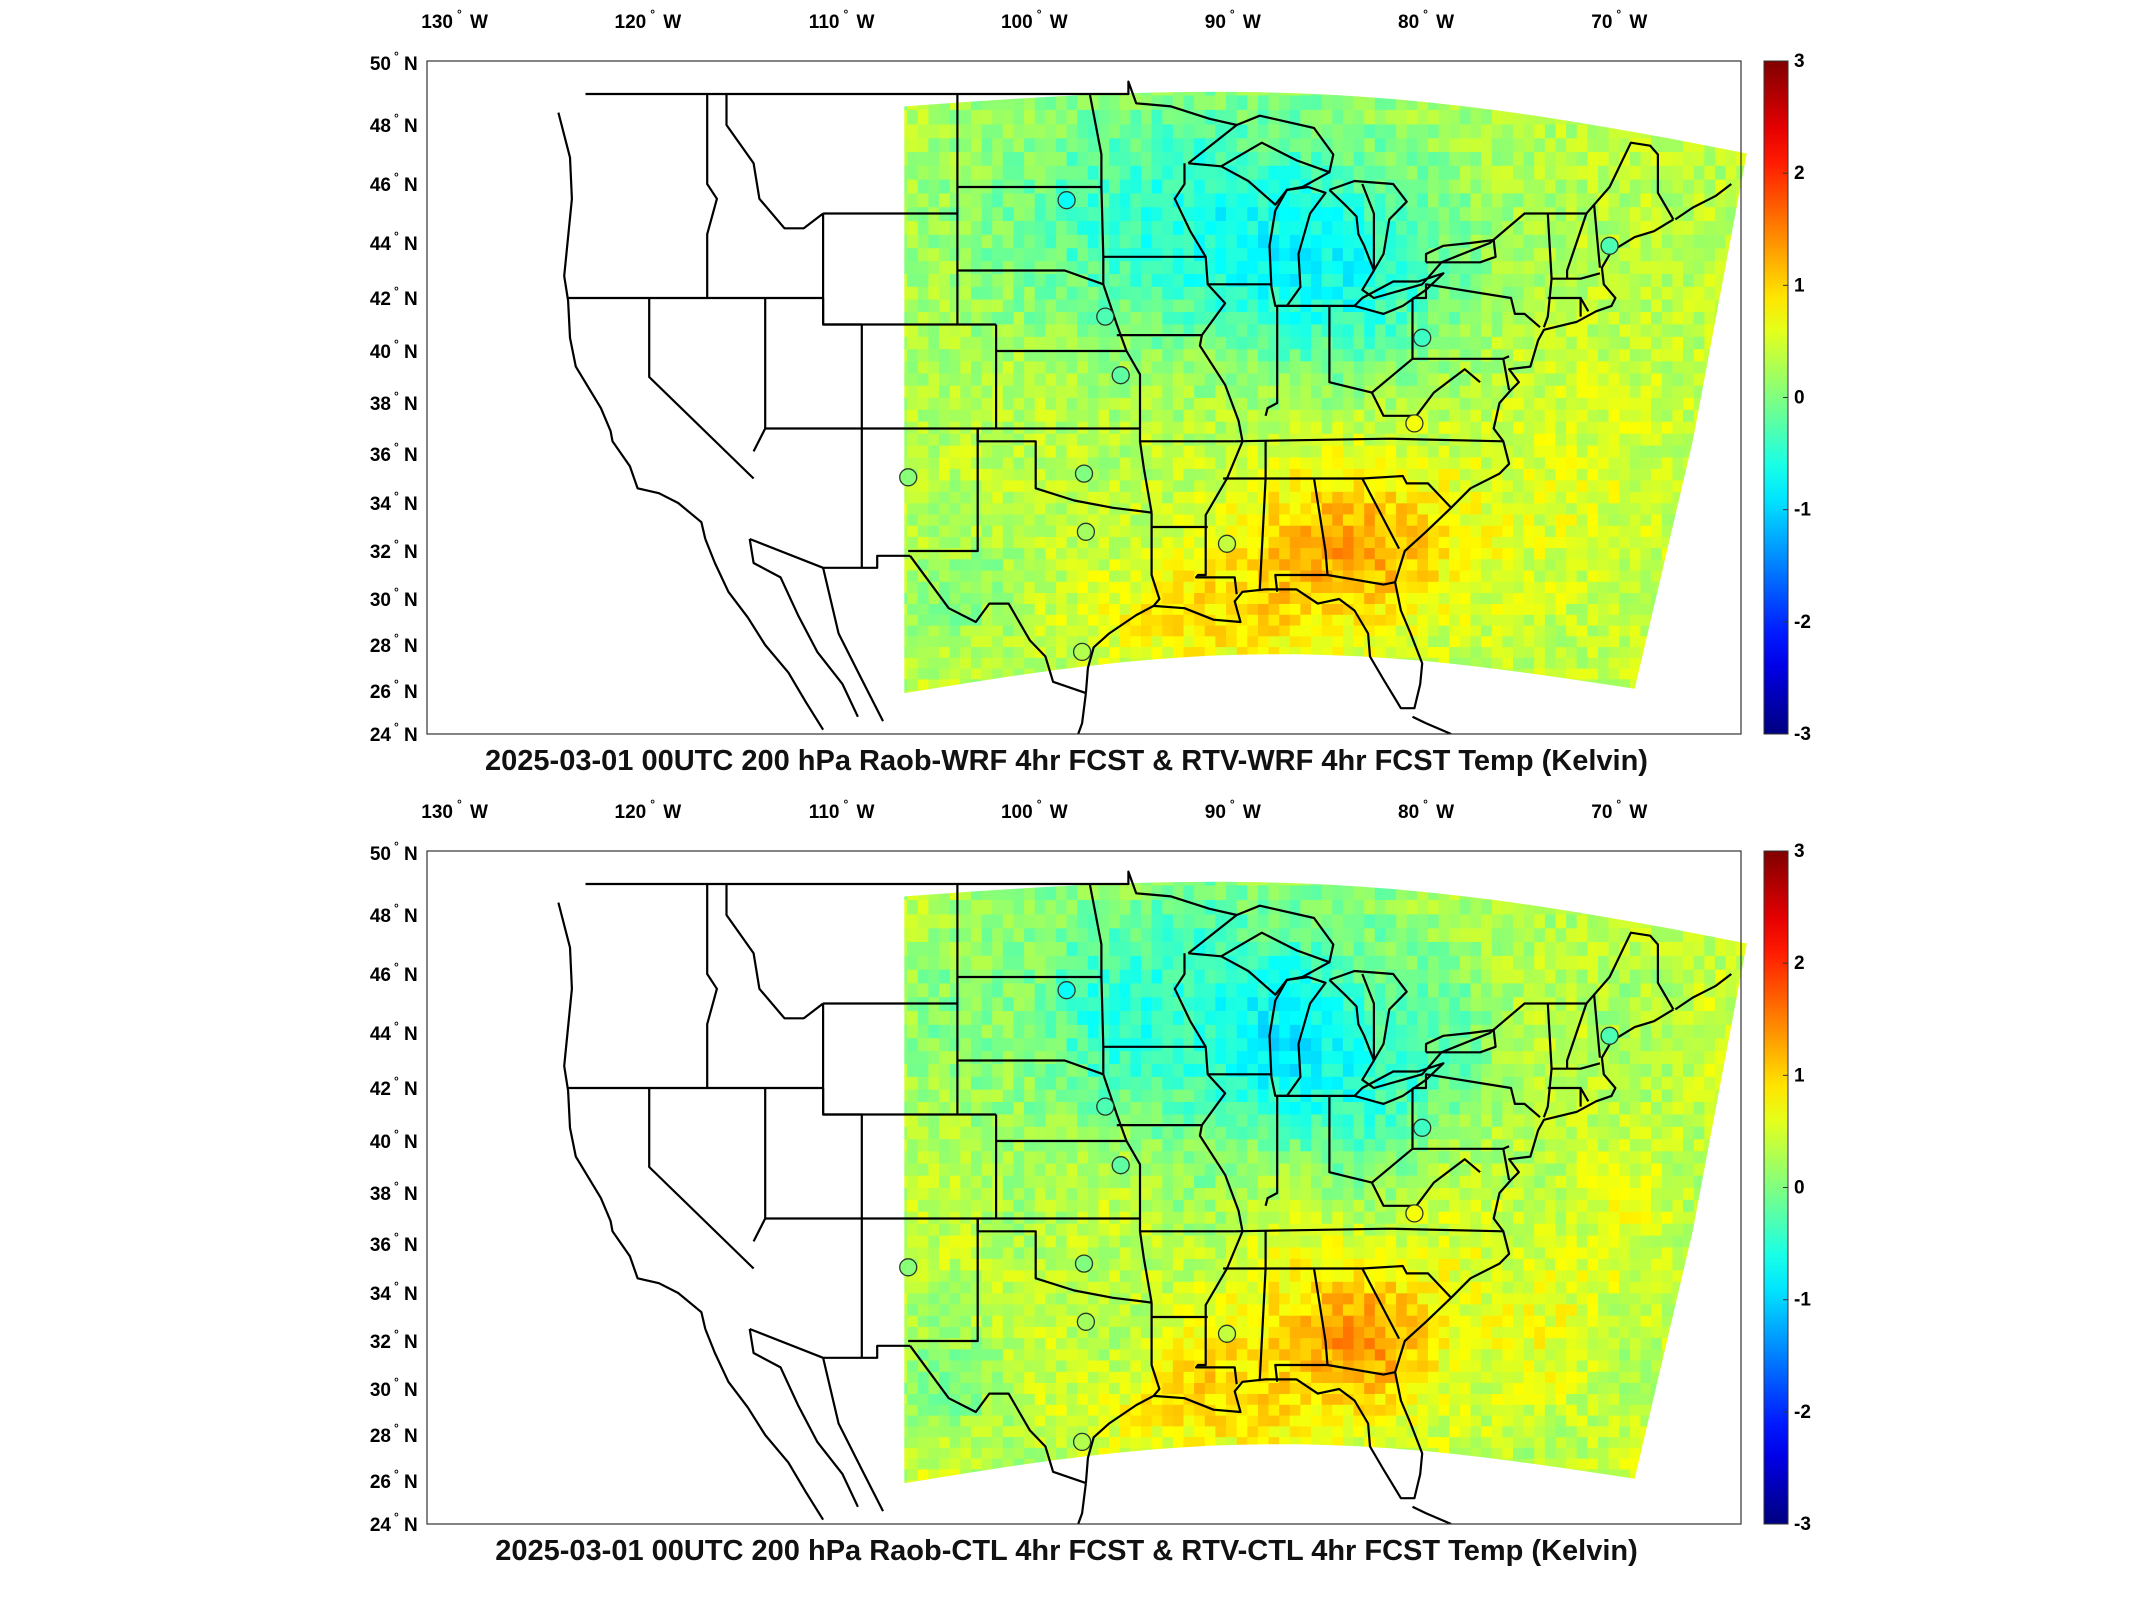  Describe the element at coordinates (1799, 61) in the screenshot. I see `colorbar-tick-label: 3` at that location.